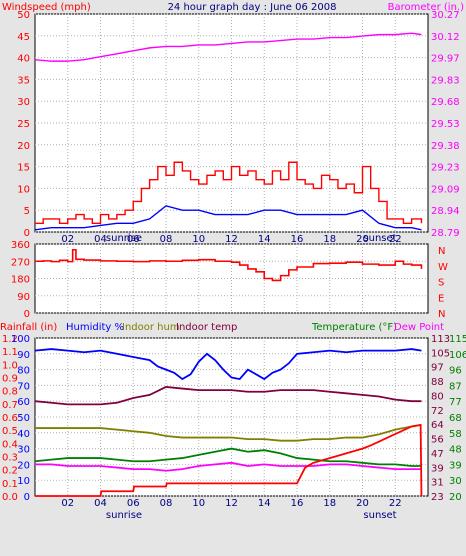 The image size is (466, 556). Describe the element at coordinates (10, 497) in the screenshot. I see `rainfall-tick-label: 0.0` at that location.